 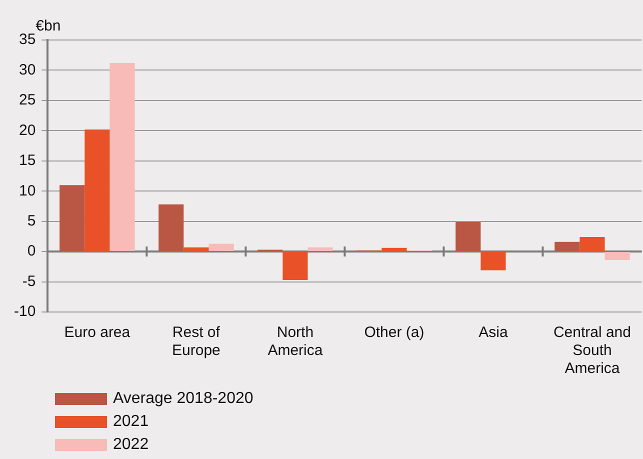 I want to click on y-tick-label: 15, so click(x=27, y=161).